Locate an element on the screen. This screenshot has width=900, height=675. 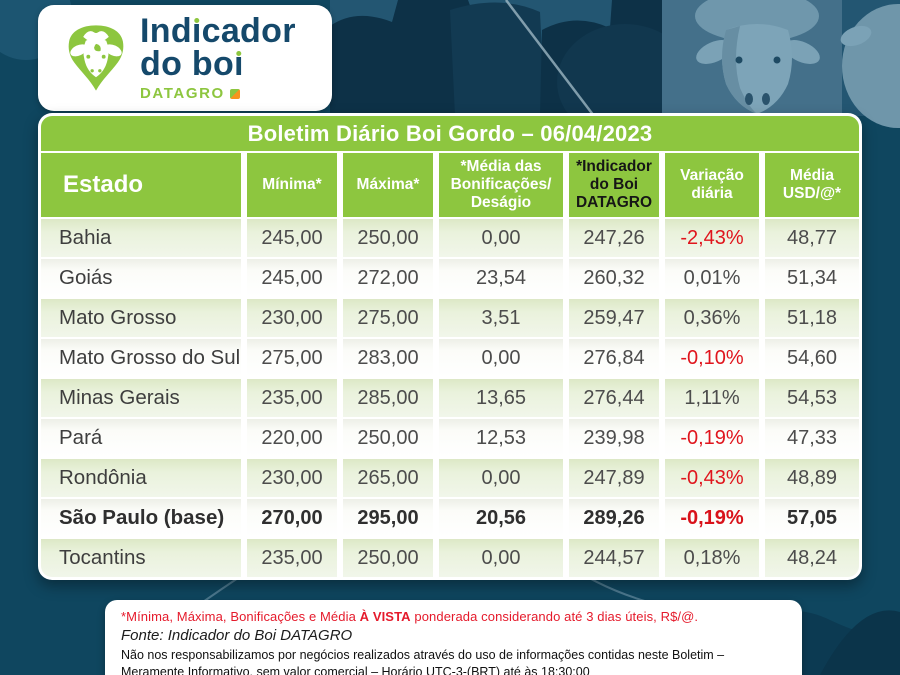
col-header-indicador: *Indicador do Boi DATAGRO is located at coordinates (614, 185).